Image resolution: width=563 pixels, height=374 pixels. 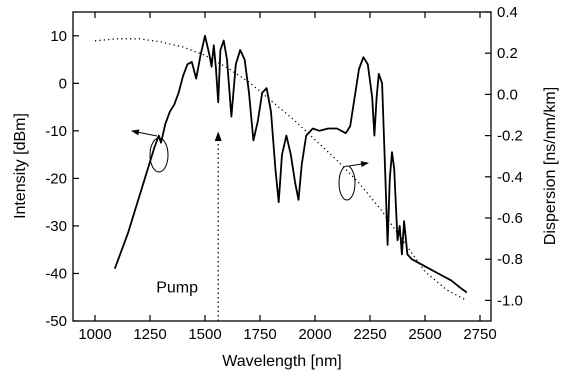 I want to click on x-tick-label: 2250, so click(x=369, y=334).